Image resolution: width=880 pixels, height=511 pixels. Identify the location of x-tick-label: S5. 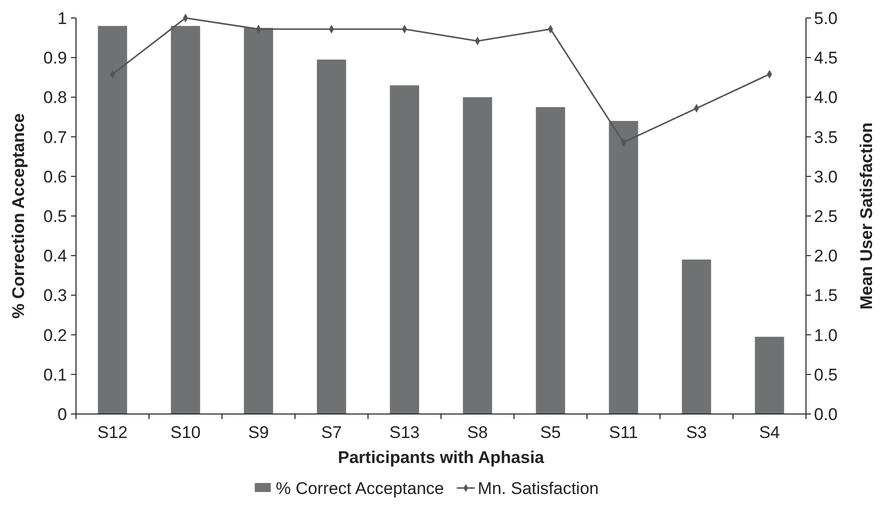
(550, 432).